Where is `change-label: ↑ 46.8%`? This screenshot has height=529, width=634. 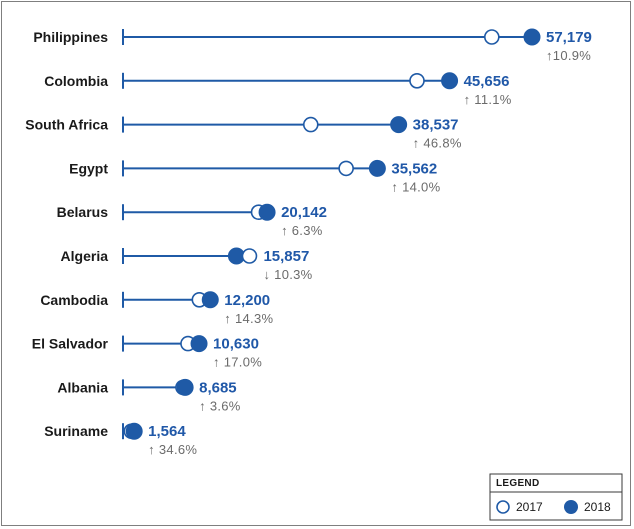 change-label: ↑ 46.8% is located at coordinates (437, 143).